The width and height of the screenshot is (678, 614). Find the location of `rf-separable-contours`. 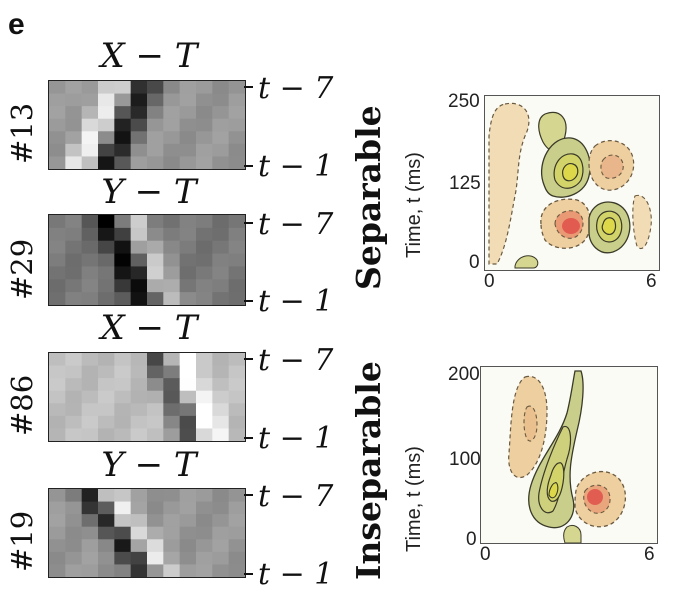

rf-separable-contours is located at coordinates (570, 185).